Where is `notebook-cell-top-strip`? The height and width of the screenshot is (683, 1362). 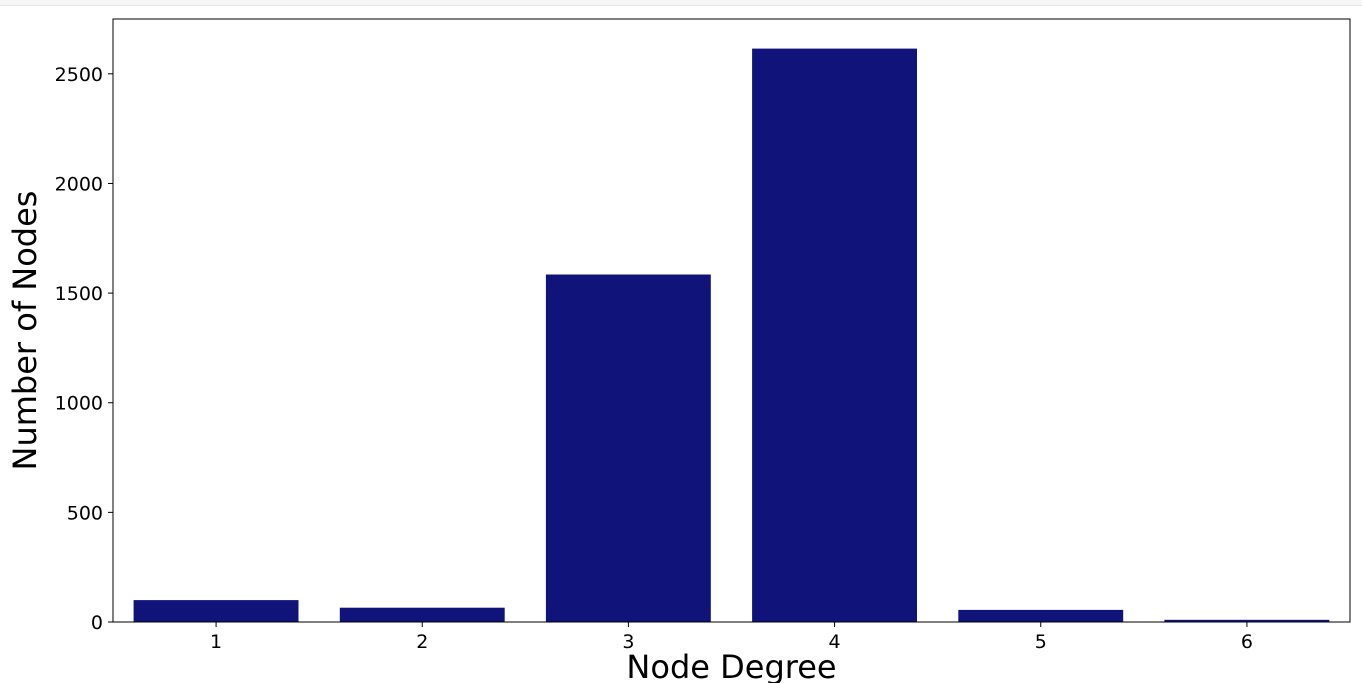 notebook-cell-top-strip is located at coordinates (681, 3).